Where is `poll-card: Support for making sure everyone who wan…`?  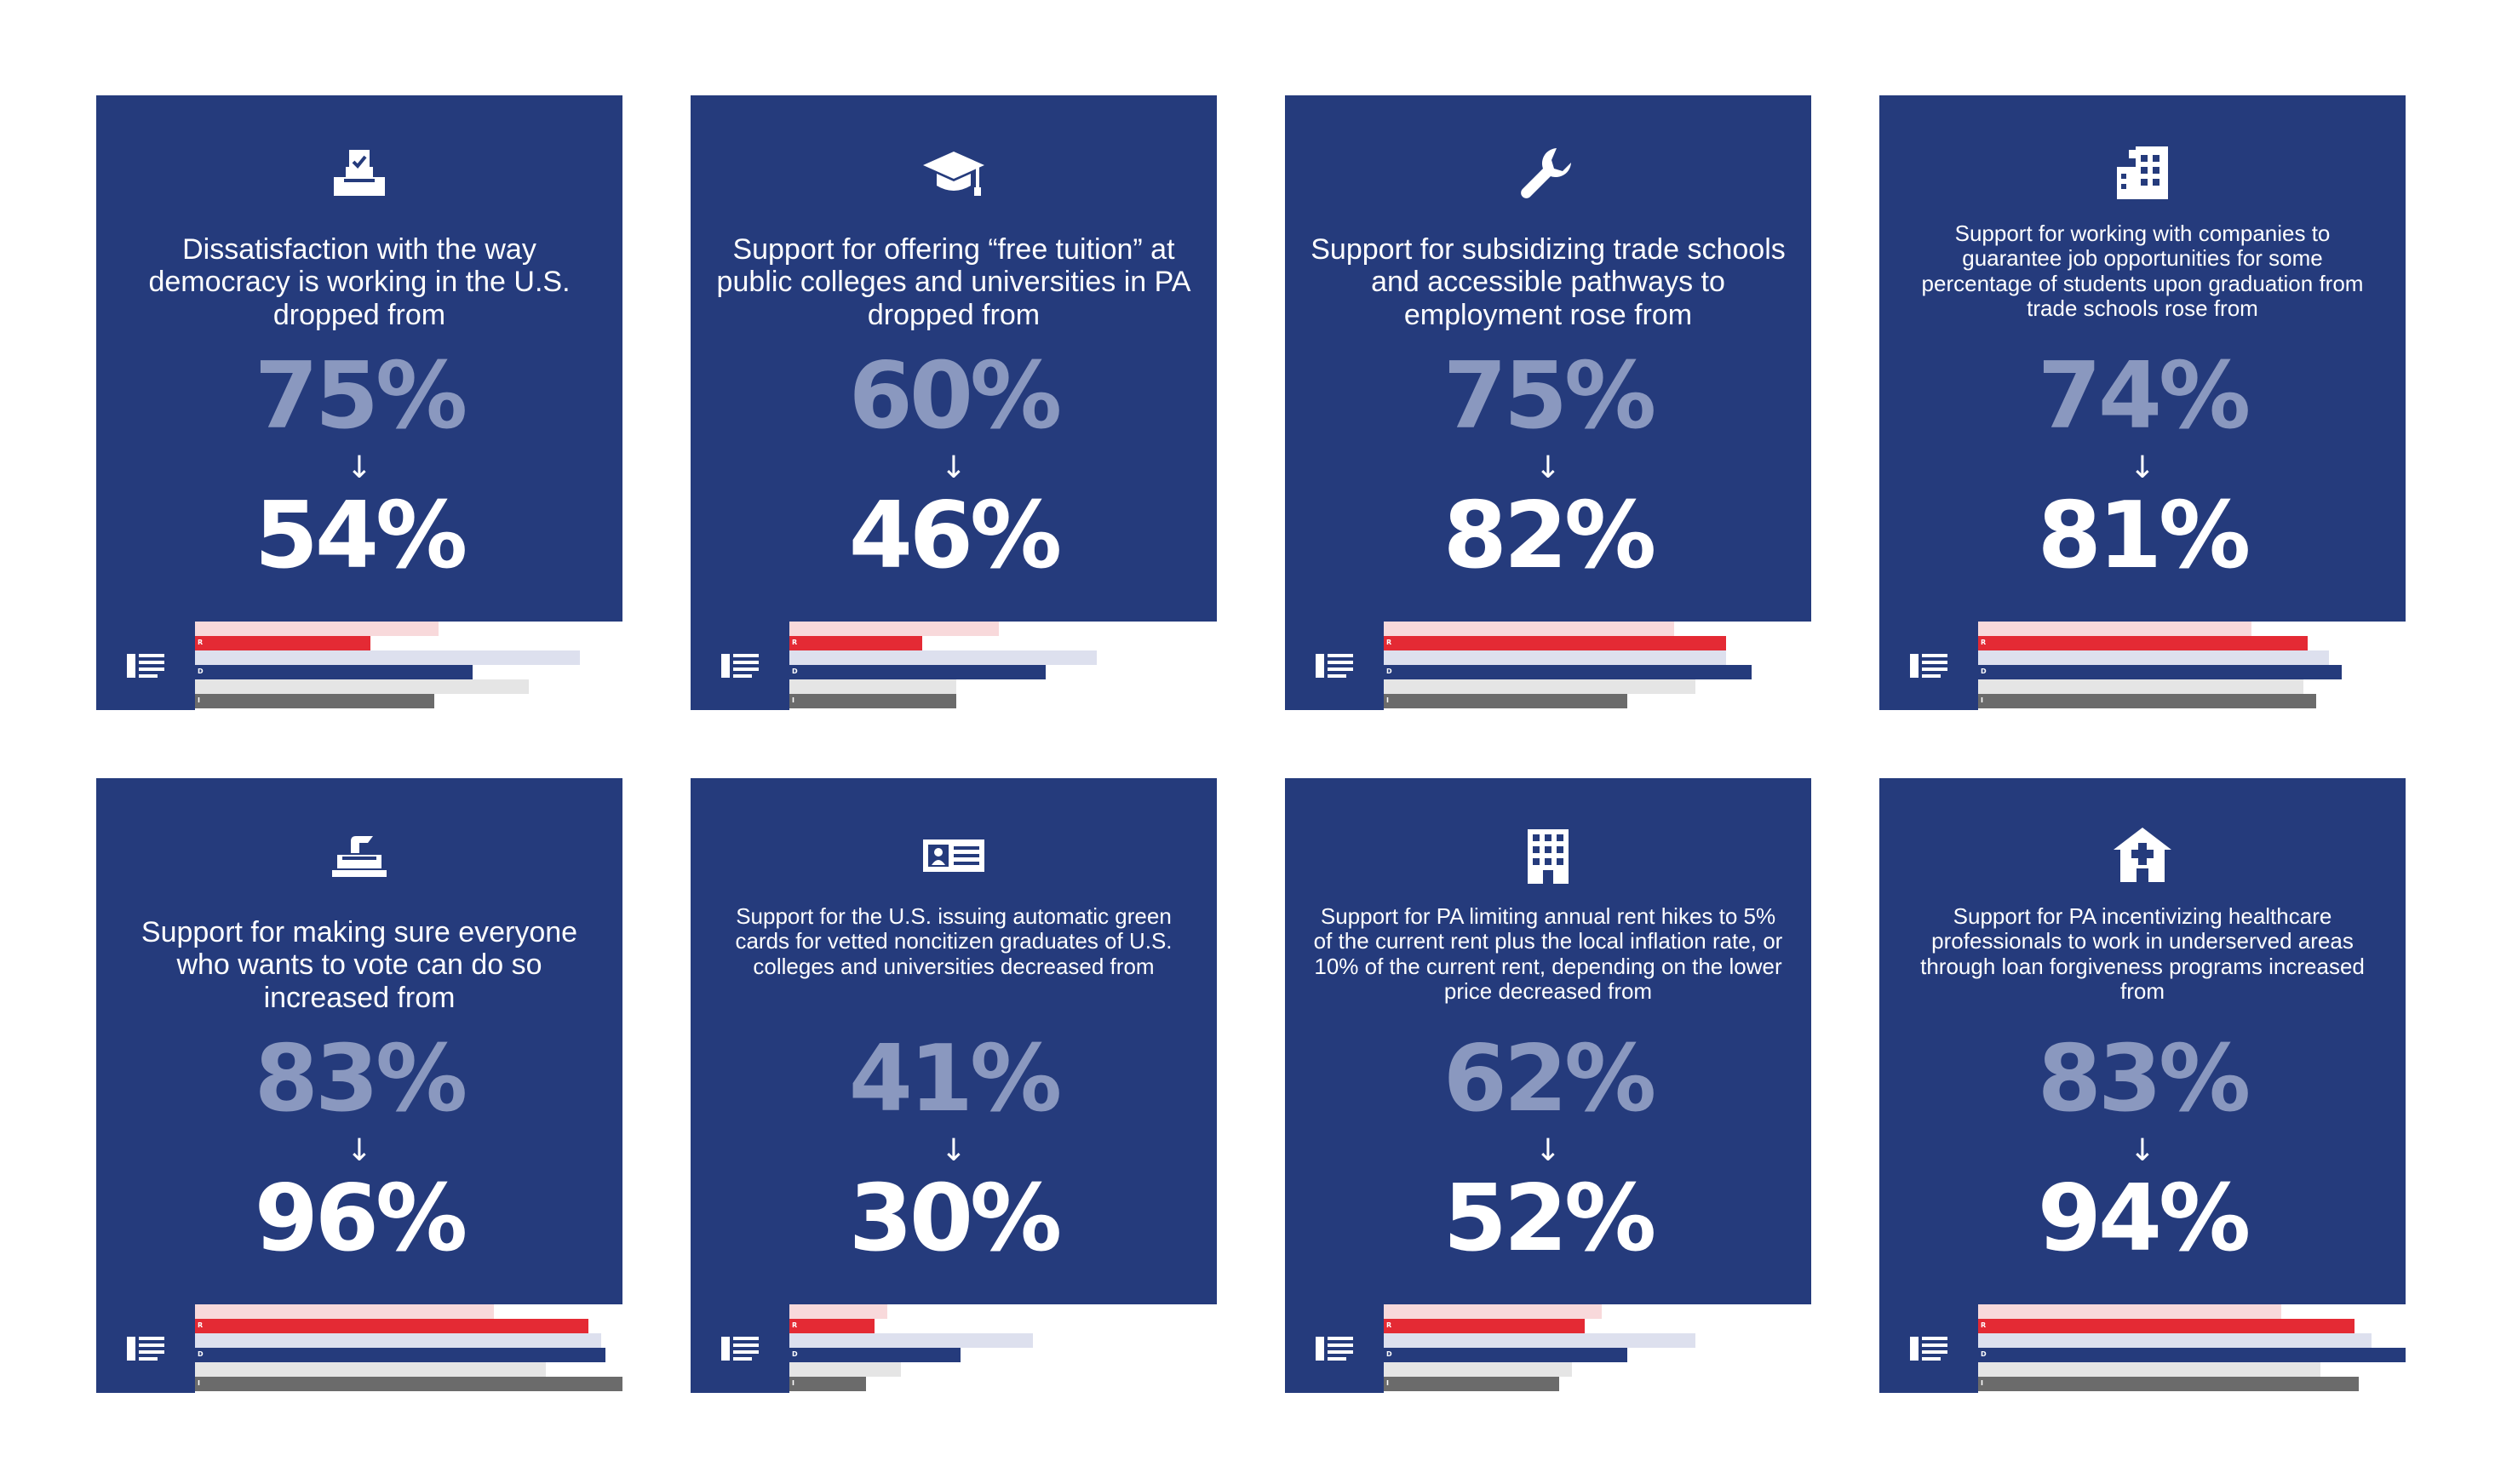
poll-card: Support for making sure everyone who wan… is located at coordinates (359, 1085).